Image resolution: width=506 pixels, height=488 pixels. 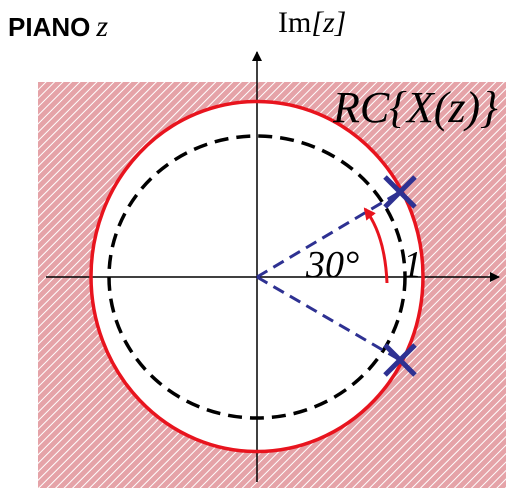 I want to click on roc-label: RC{X(z)}, so click(x=415, y=107).